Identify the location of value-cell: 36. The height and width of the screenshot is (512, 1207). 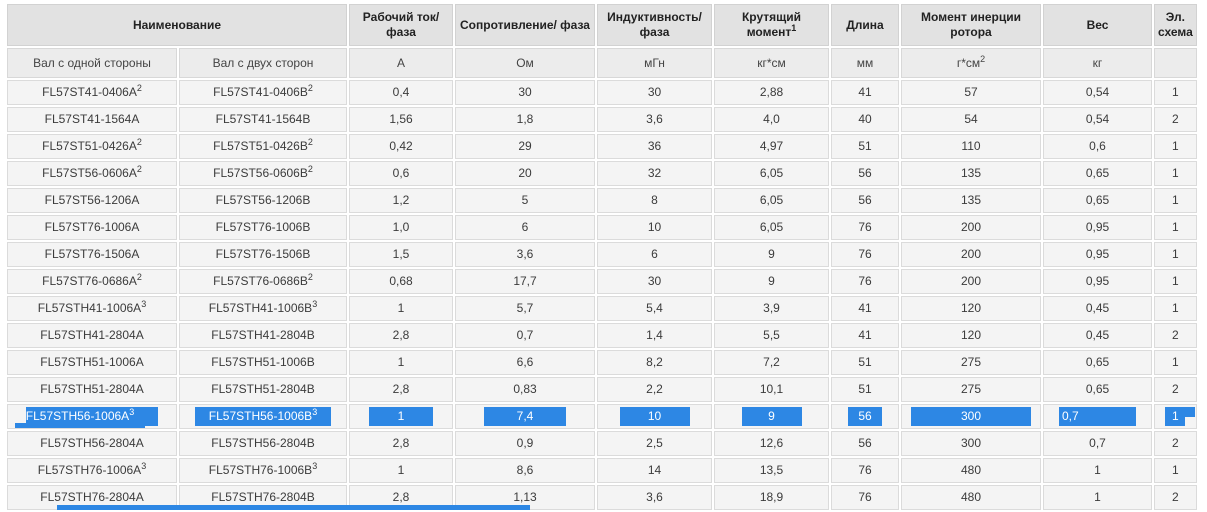
(654, 146).